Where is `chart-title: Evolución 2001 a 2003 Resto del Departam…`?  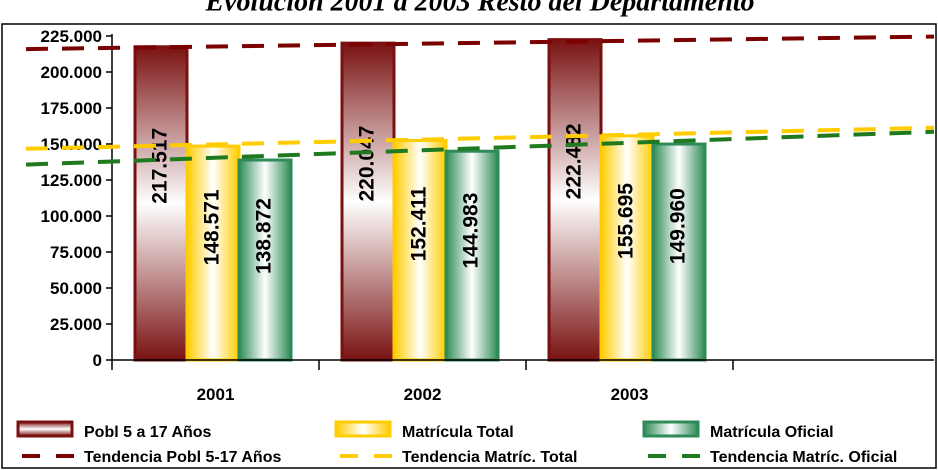 chart-title: Evolución 2001 a 2003 Resto del Departam… is located at coordinates (479, 8).